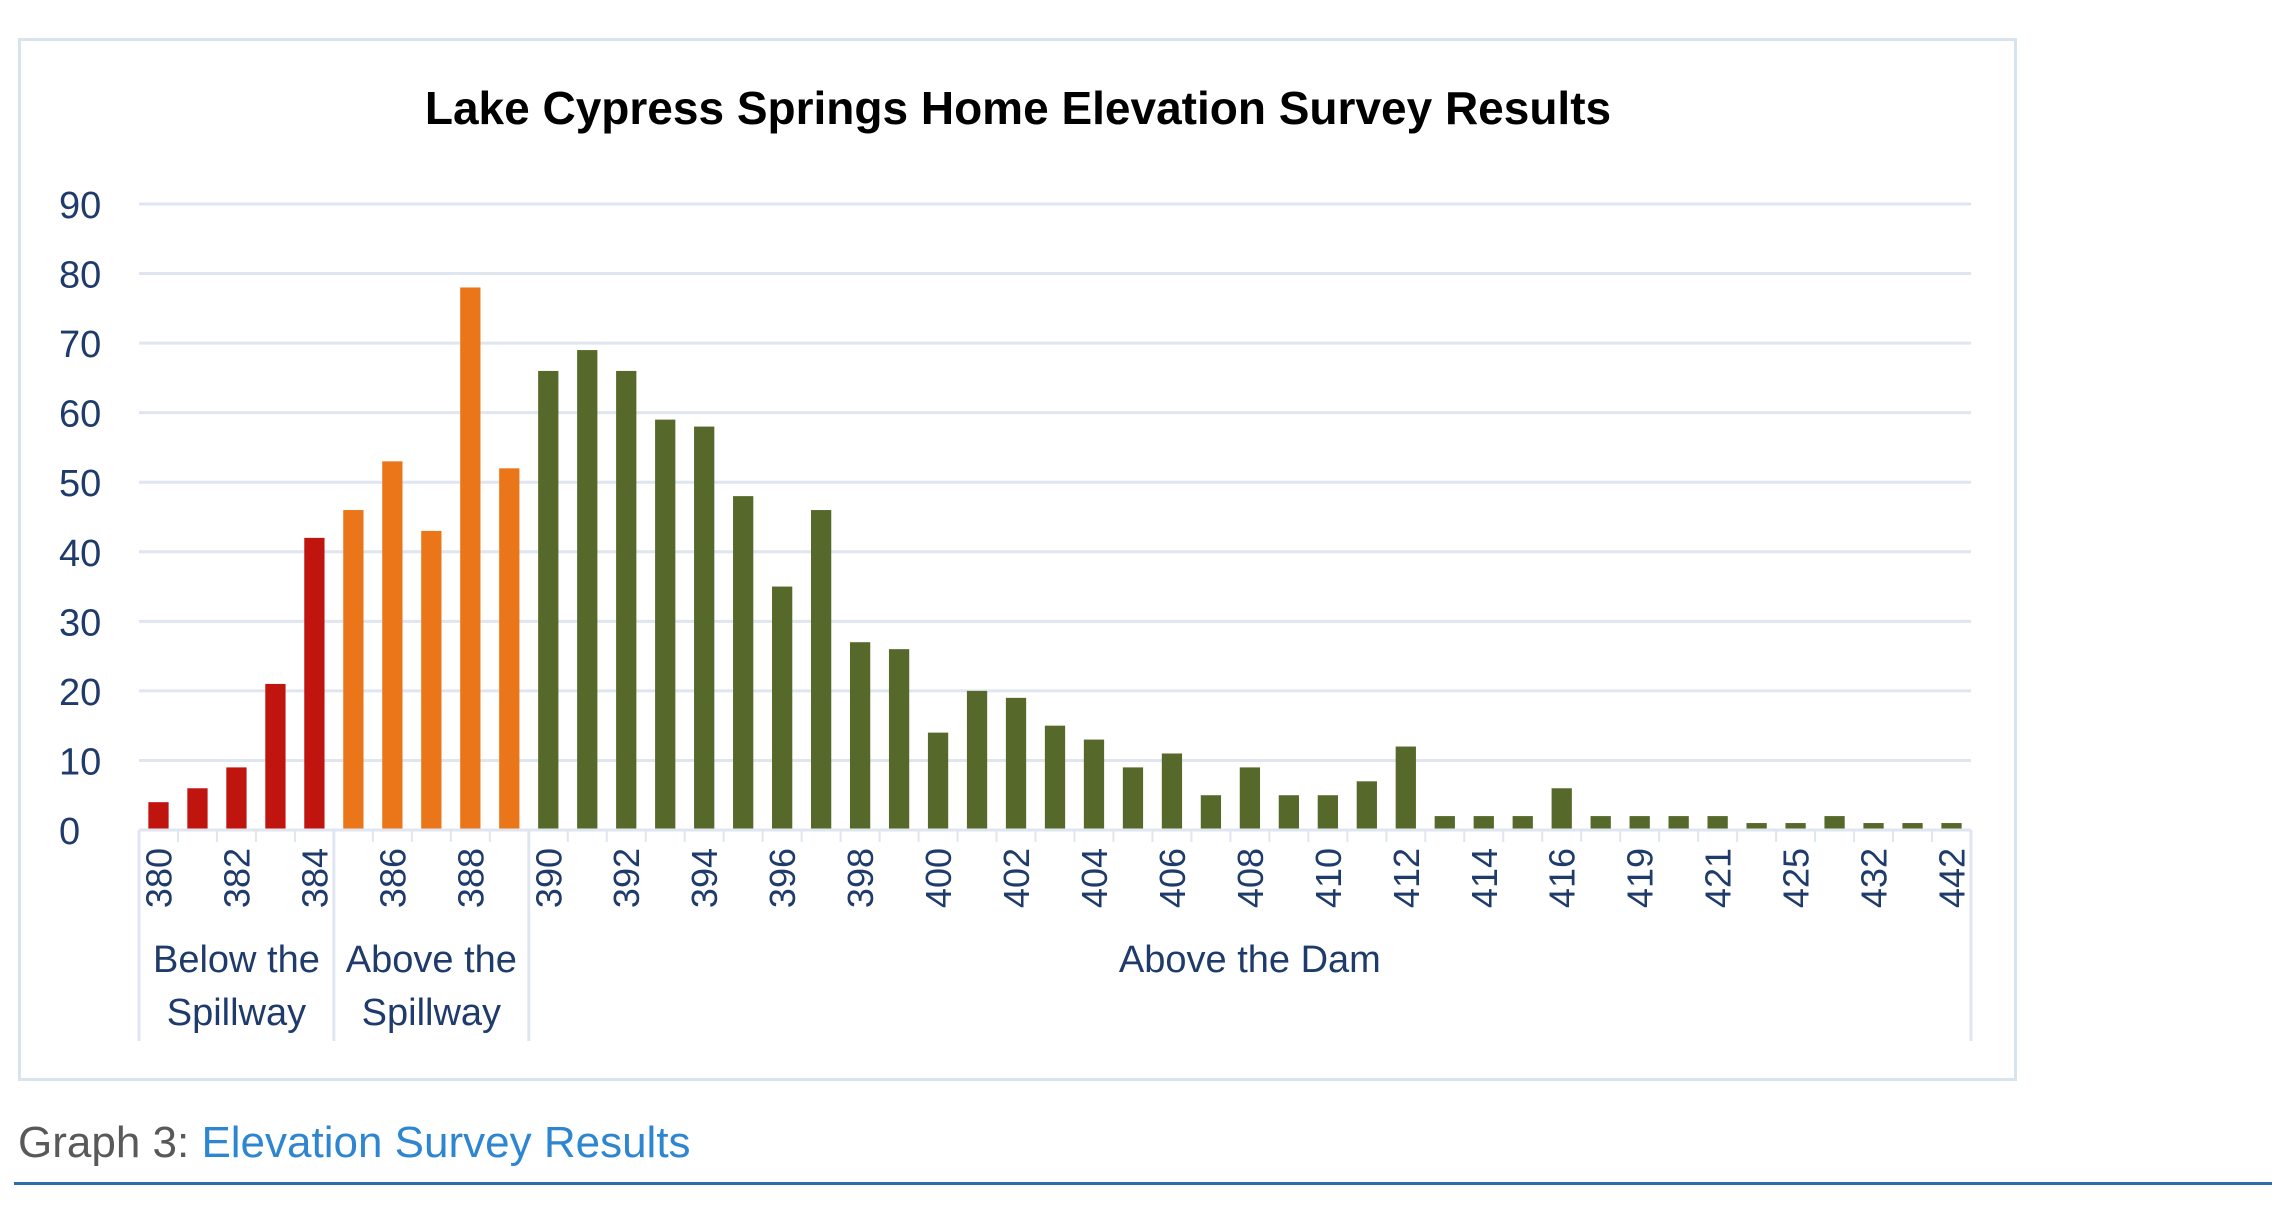  What do you see at coordinates (782, 878) in the screenshot?
I see `x-tick-label: 396` at bounding box center [782, 878].